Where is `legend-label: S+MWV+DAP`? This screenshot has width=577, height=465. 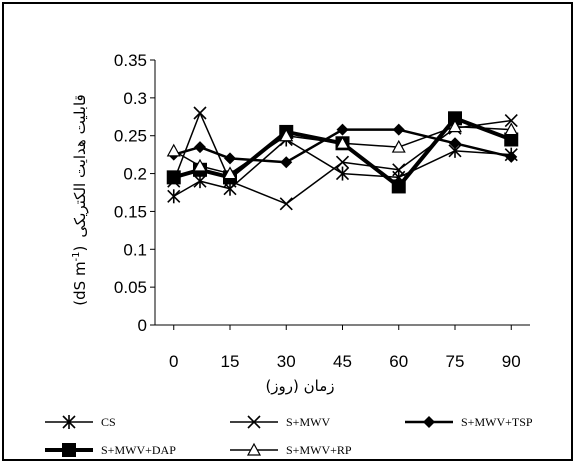 legend-label: S+MWV+DAP is located at coordinates (138, 450).